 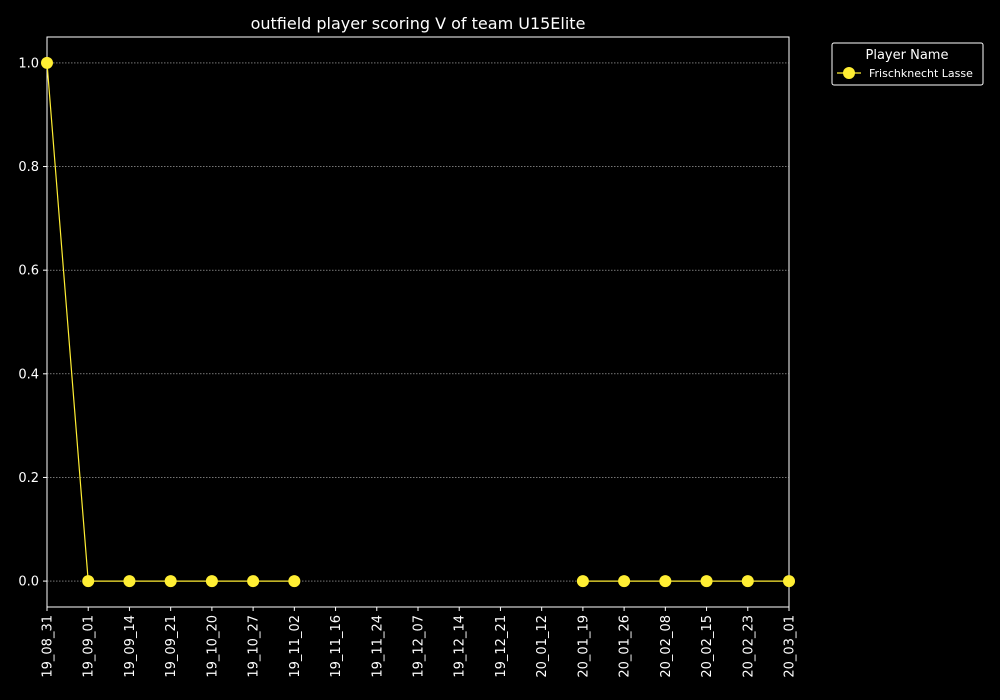 What do you see at coordinates (921, 73) in the screenshot?
I see `legend-entry-label: Frischknecht Lasse` at bounding box center [921, 73].